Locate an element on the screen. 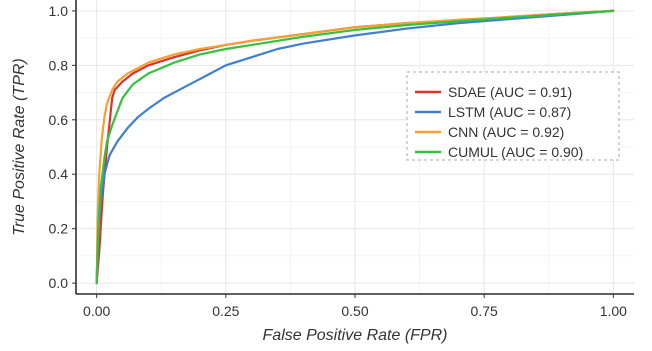 The width and height of the screenshot is (652, 351). x-tick-label: 1.00 is located at coordinates (613, 311).